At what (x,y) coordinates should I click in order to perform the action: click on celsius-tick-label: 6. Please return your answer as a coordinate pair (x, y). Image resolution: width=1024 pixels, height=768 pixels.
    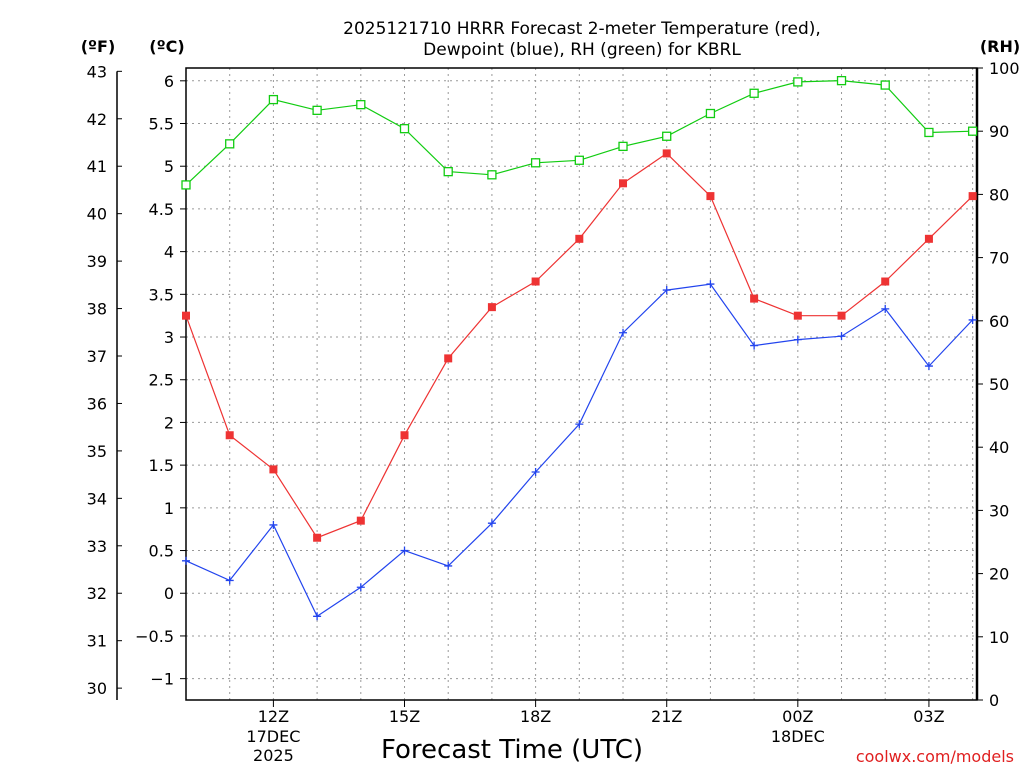
    Looking at the image, I should click on (169, 81).